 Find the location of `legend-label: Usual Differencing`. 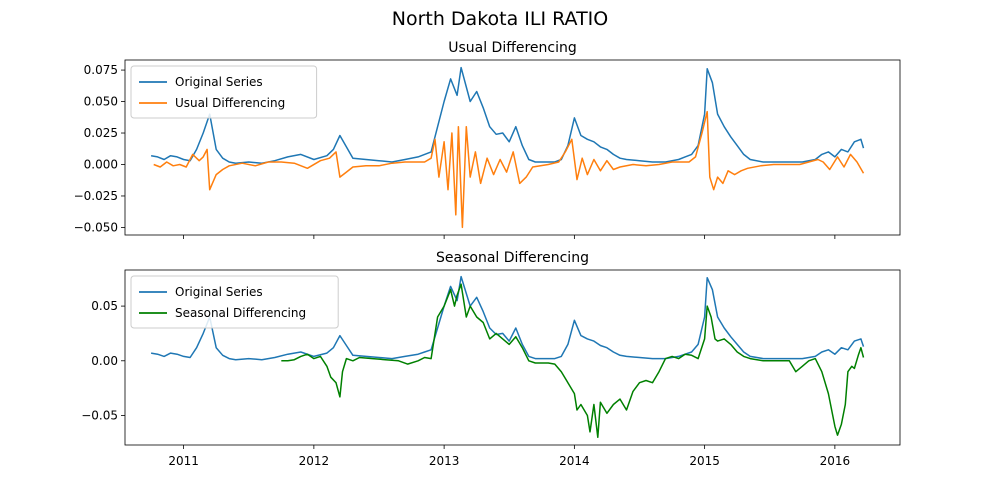

legend-label: Usual Differencing is located at coordinates (230, 103).